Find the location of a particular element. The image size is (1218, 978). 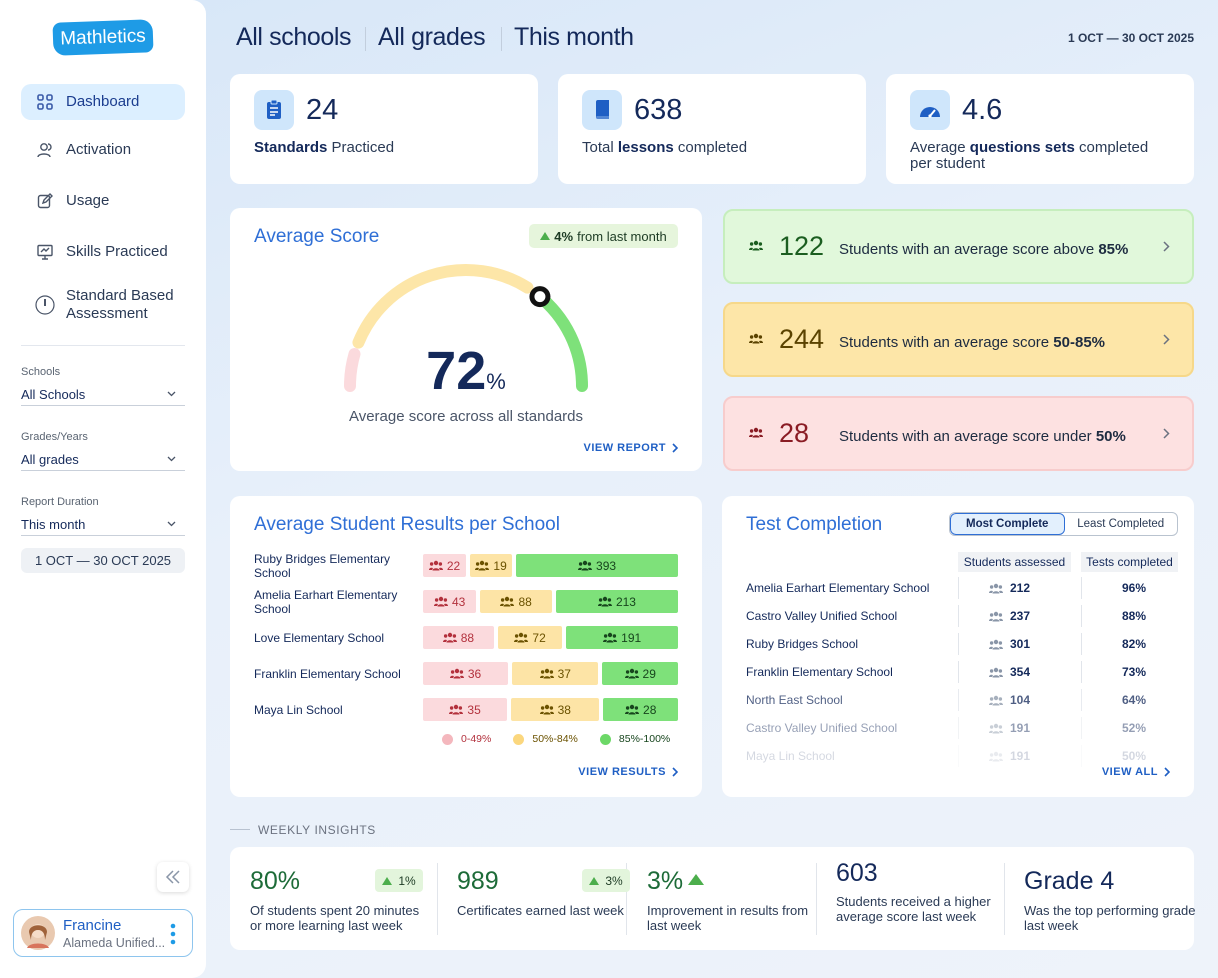

dropdown: This month is located at coordinates (103, 526).